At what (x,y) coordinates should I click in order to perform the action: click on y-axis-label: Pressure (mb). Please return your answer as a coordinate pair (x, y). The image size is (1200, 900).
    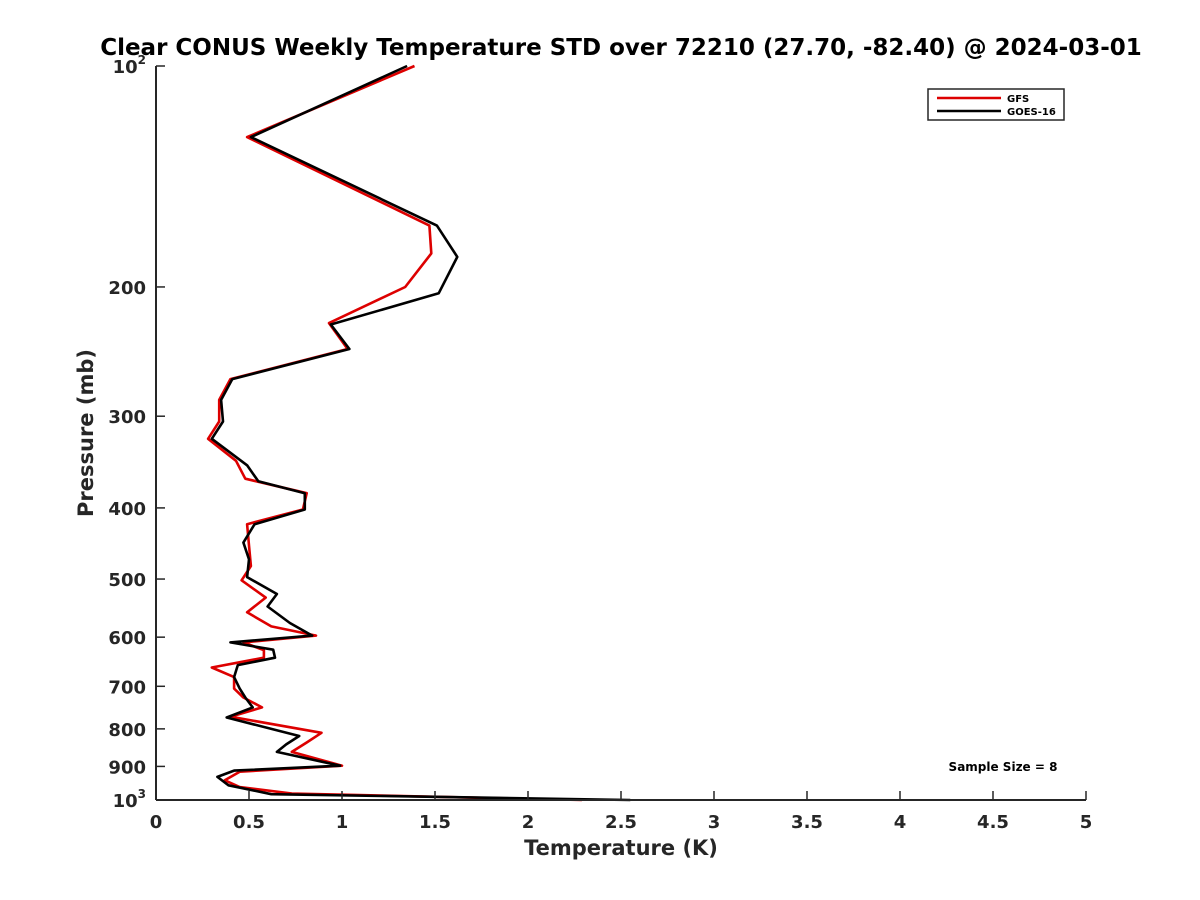
    Looking at the image, I should click on (86, 433).